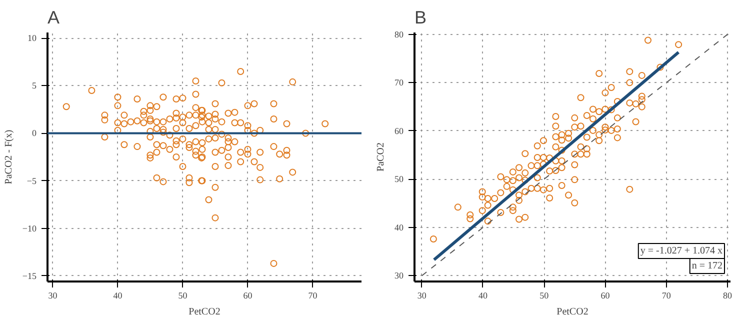 Image resolution: width=738 pixels, height=323 pixels. What do you see at coordinates (420, 18) in the screenshot?
I see `chart-title: B` at bounding box center [420, 18].